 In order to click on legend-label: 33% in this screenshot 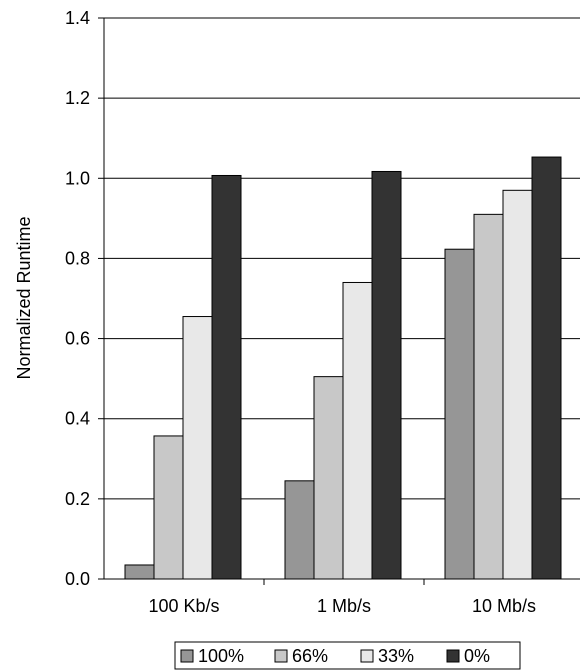, I will do `click(396, 656)`.